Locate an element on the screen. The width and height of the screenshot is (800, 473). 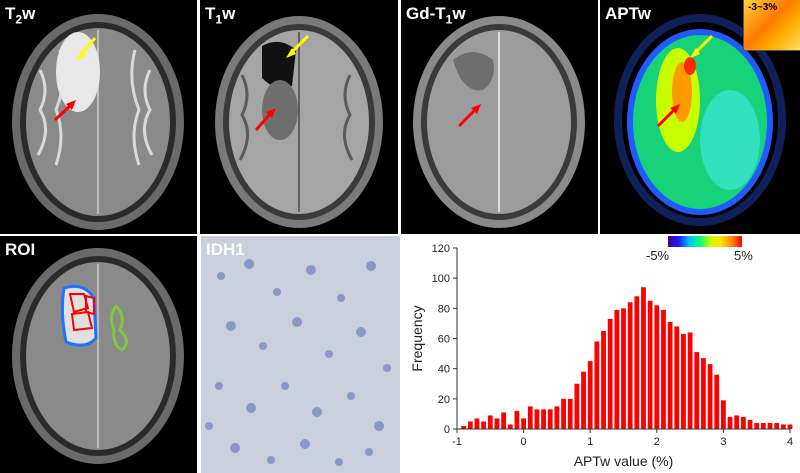
aptw-inset-range-label: -3~3% is located at coordinates (763, 7).